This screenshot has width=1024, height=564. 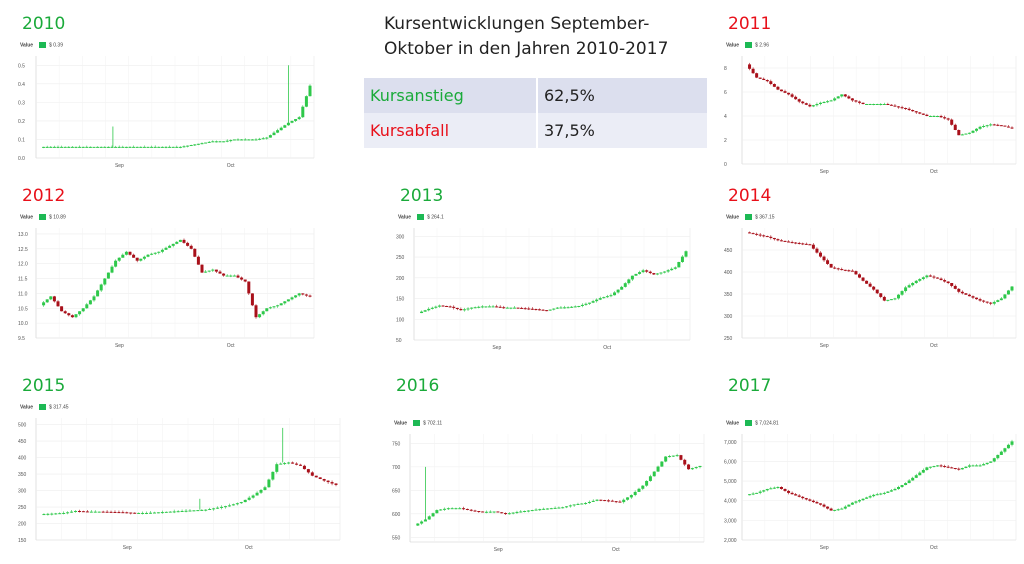 What do you see at coordinates (417, 423) in the screenshot?
I see `legend-swatch` at bounding box center [417, 423].